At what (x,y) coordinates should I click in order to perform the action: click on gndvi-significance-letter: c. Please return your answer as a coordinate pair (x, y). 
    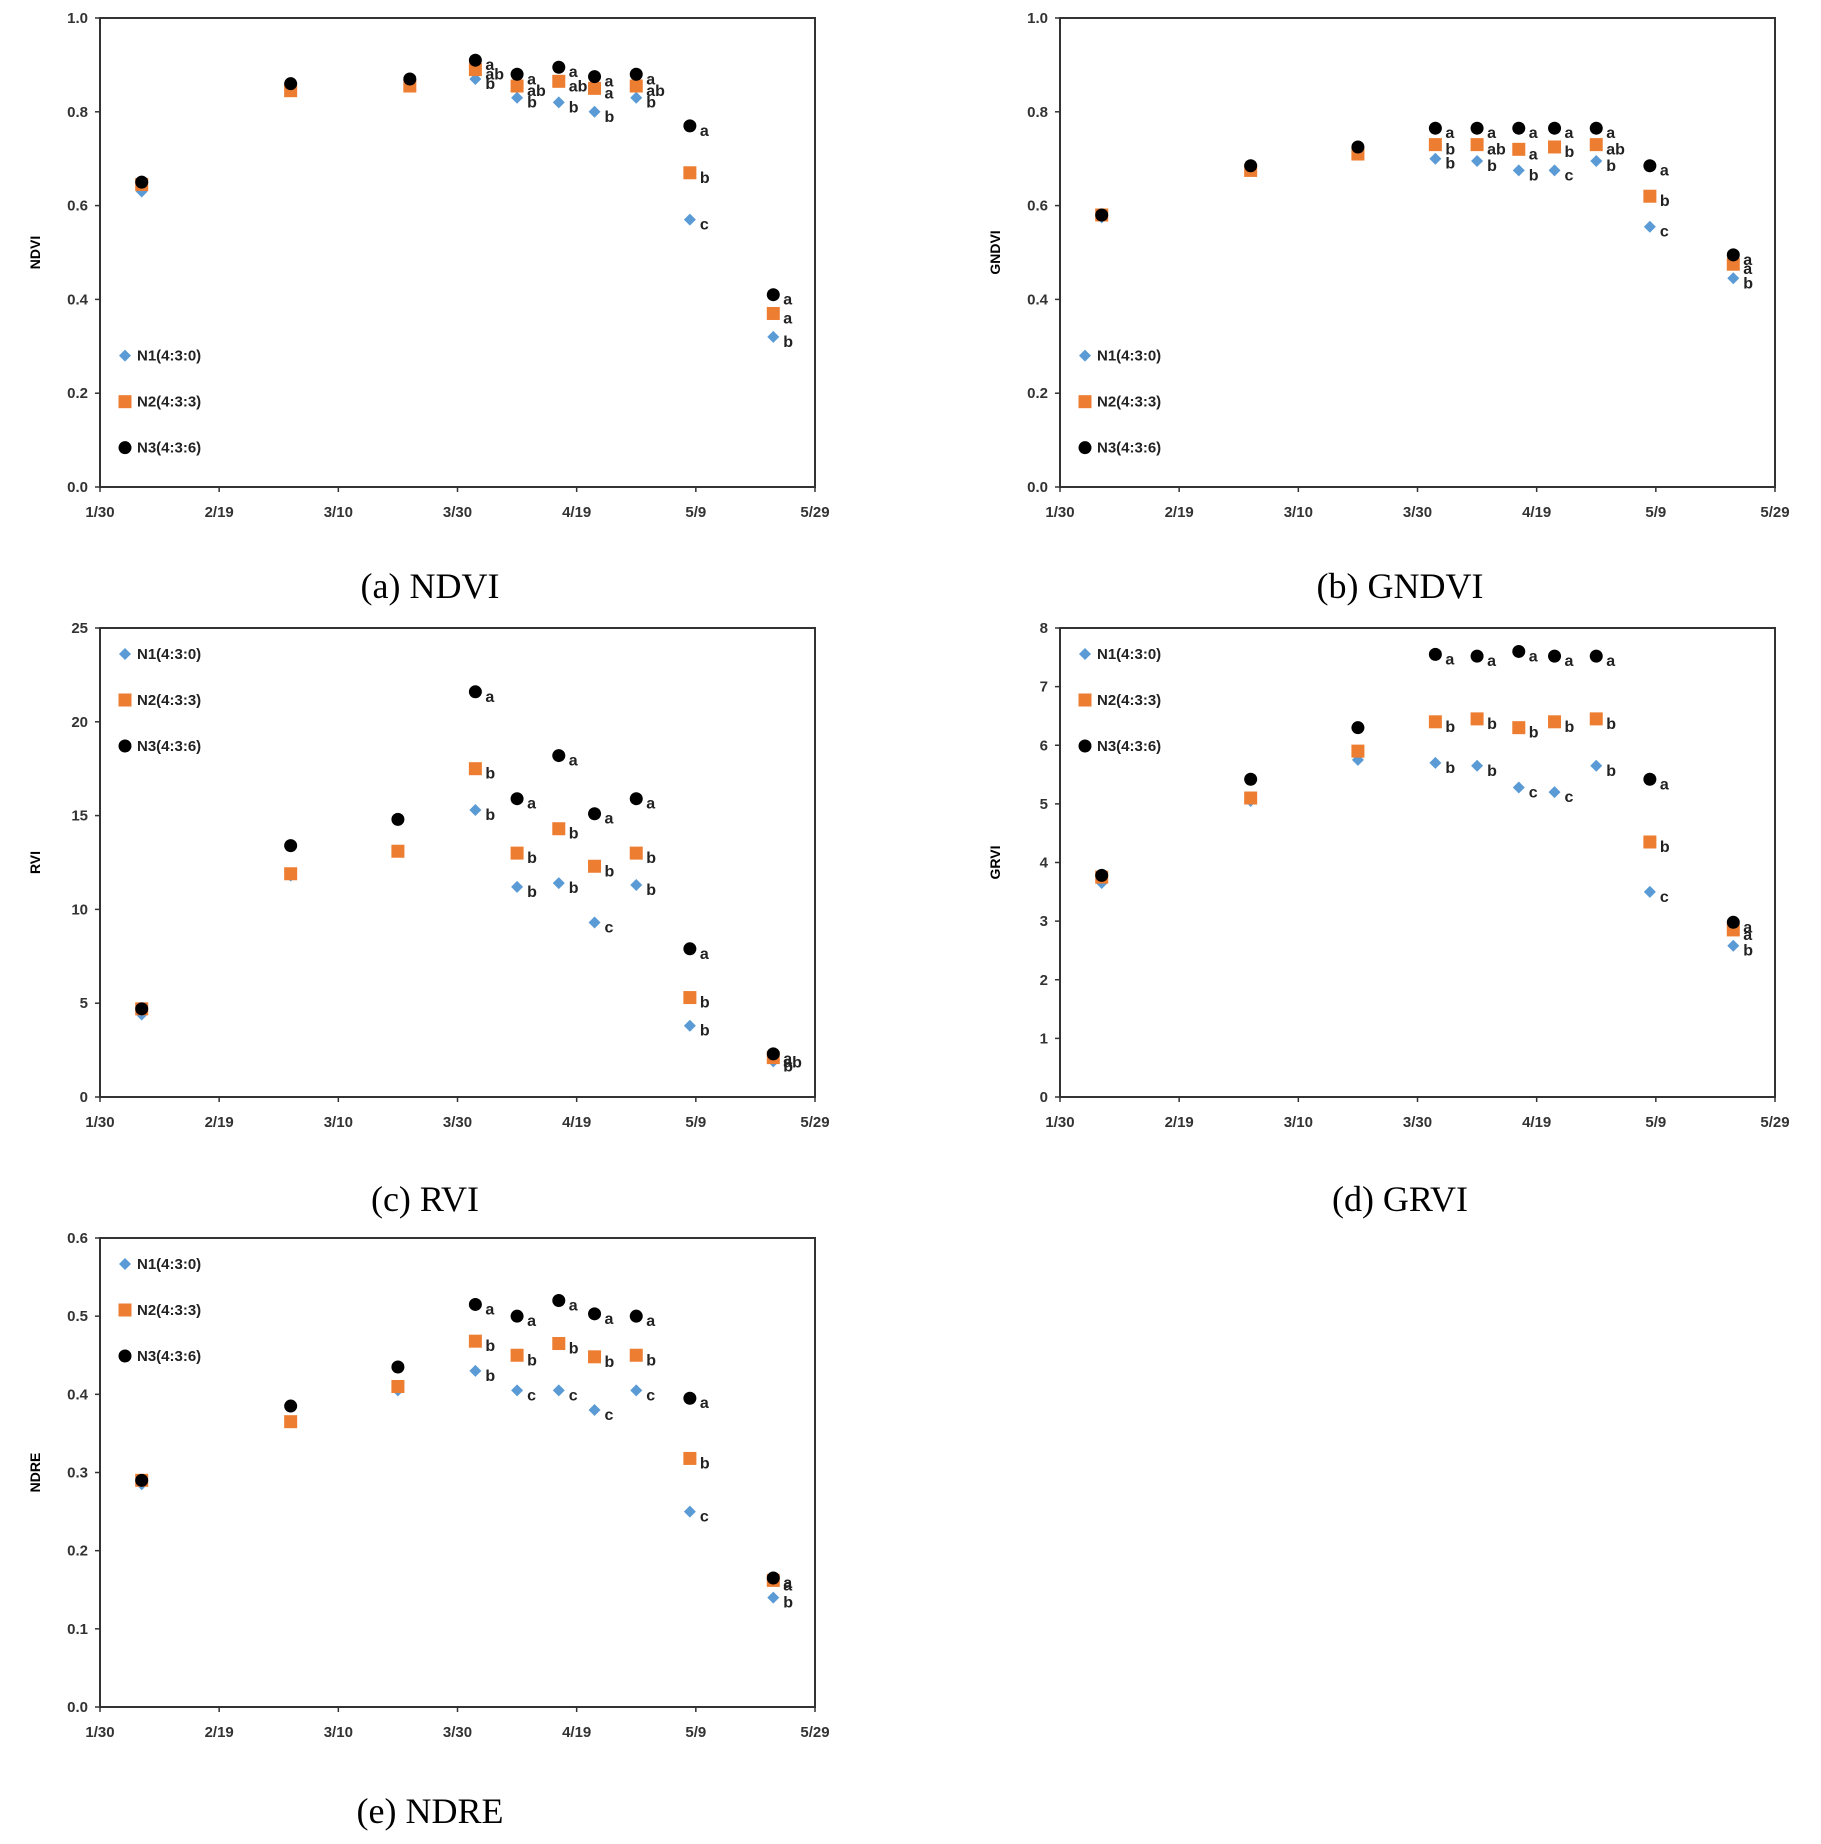
    Looking at the image, I should click on (1664, 232).